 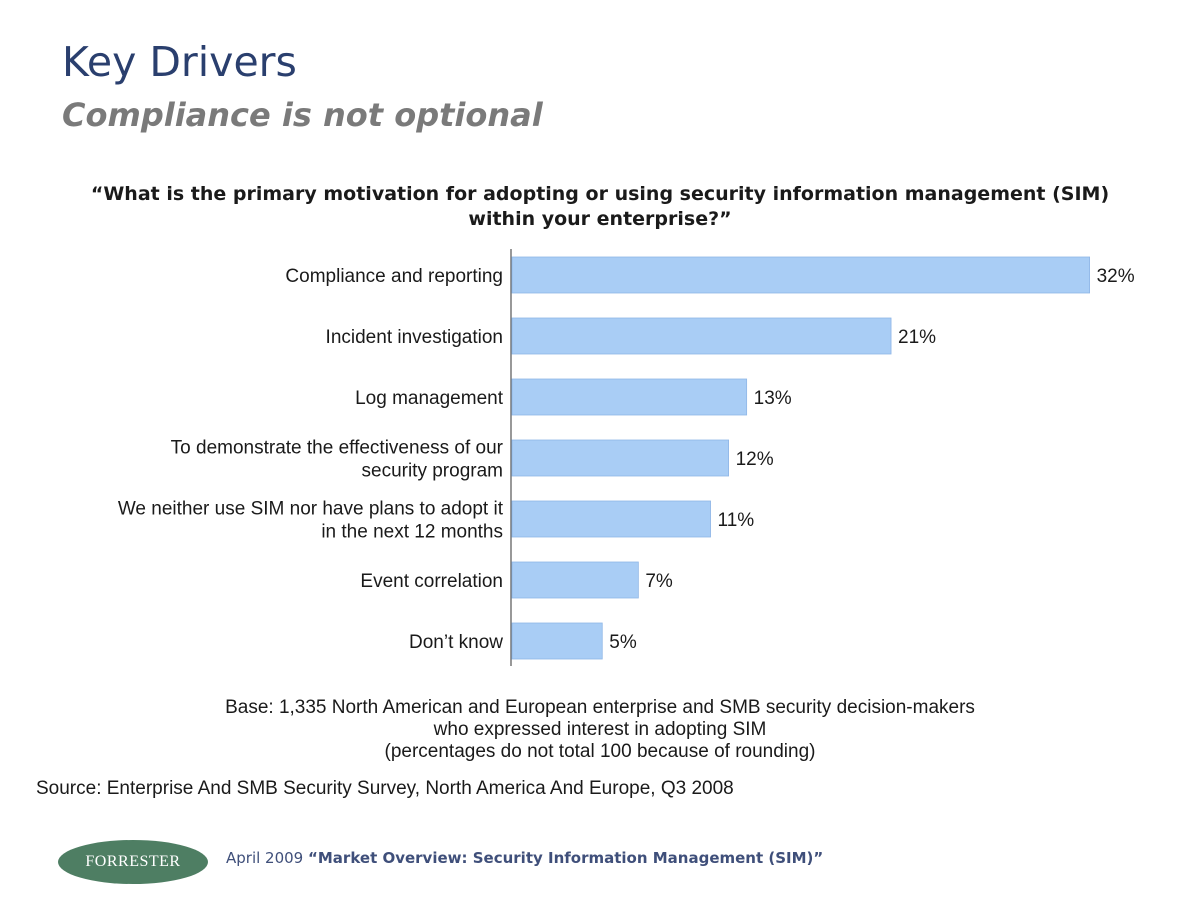 What do you see at coordinates (773, 398) in the screenshot?
I see `bar-value-label: 13%` at bounding box center [773, 398].